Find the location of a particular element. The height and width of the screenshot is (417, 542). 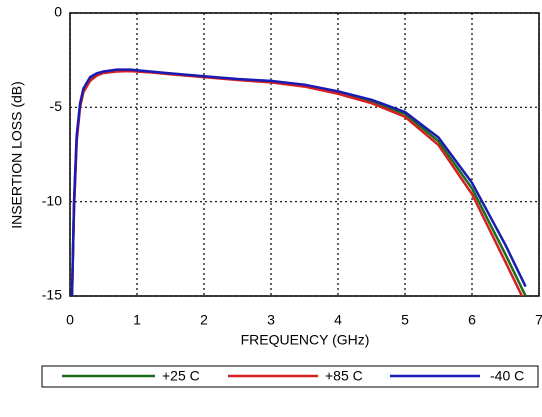

y-tick-label: -10 is located at coordinates (52, 200).